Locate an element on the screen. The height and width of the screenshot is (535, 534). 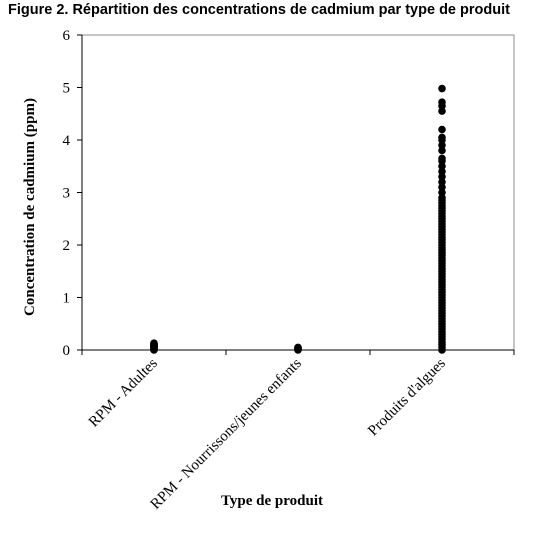
y-axis-title: Concentration de cadmium (ppm) is located at coordinates (30, 207).